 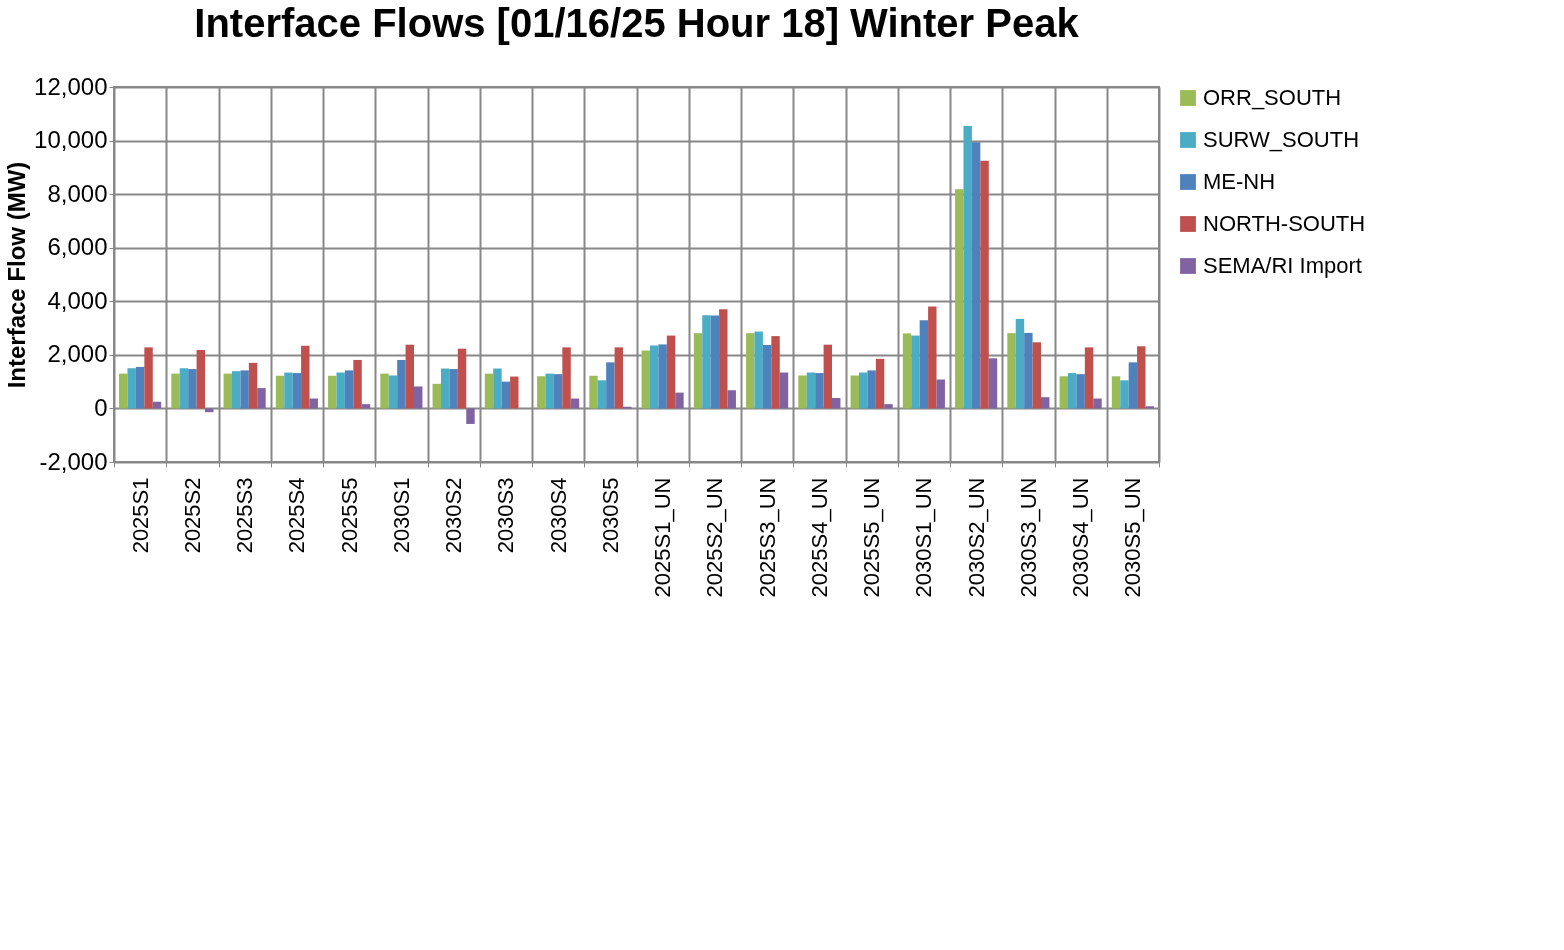 What do you see at coordinates (558, 515) in the screenshot?
I see `x-tick-label: 2030S4` at bounding box center [558, 515].